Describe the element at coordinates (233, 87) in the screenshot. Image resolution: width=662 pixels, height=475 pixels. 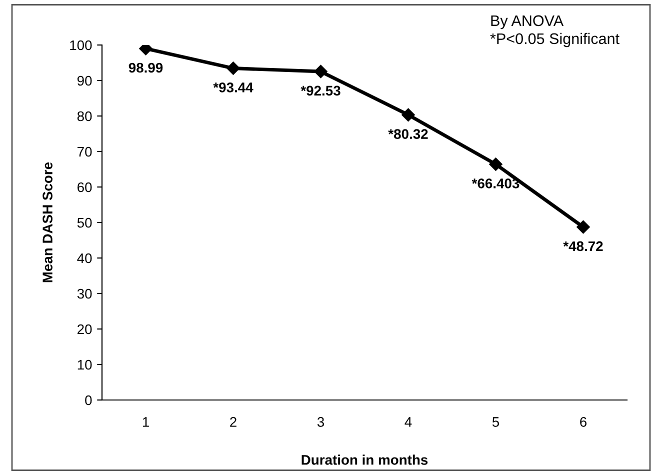
I see `data-label: *93.44` at that location.